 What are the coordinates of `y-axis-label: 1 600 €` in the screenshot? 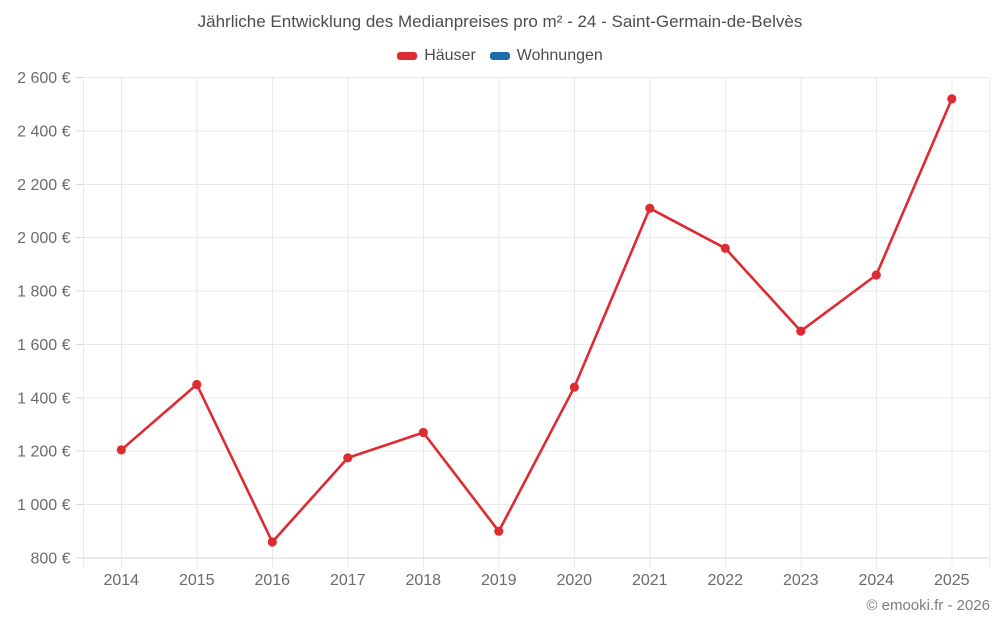 It's located at (43, 345).